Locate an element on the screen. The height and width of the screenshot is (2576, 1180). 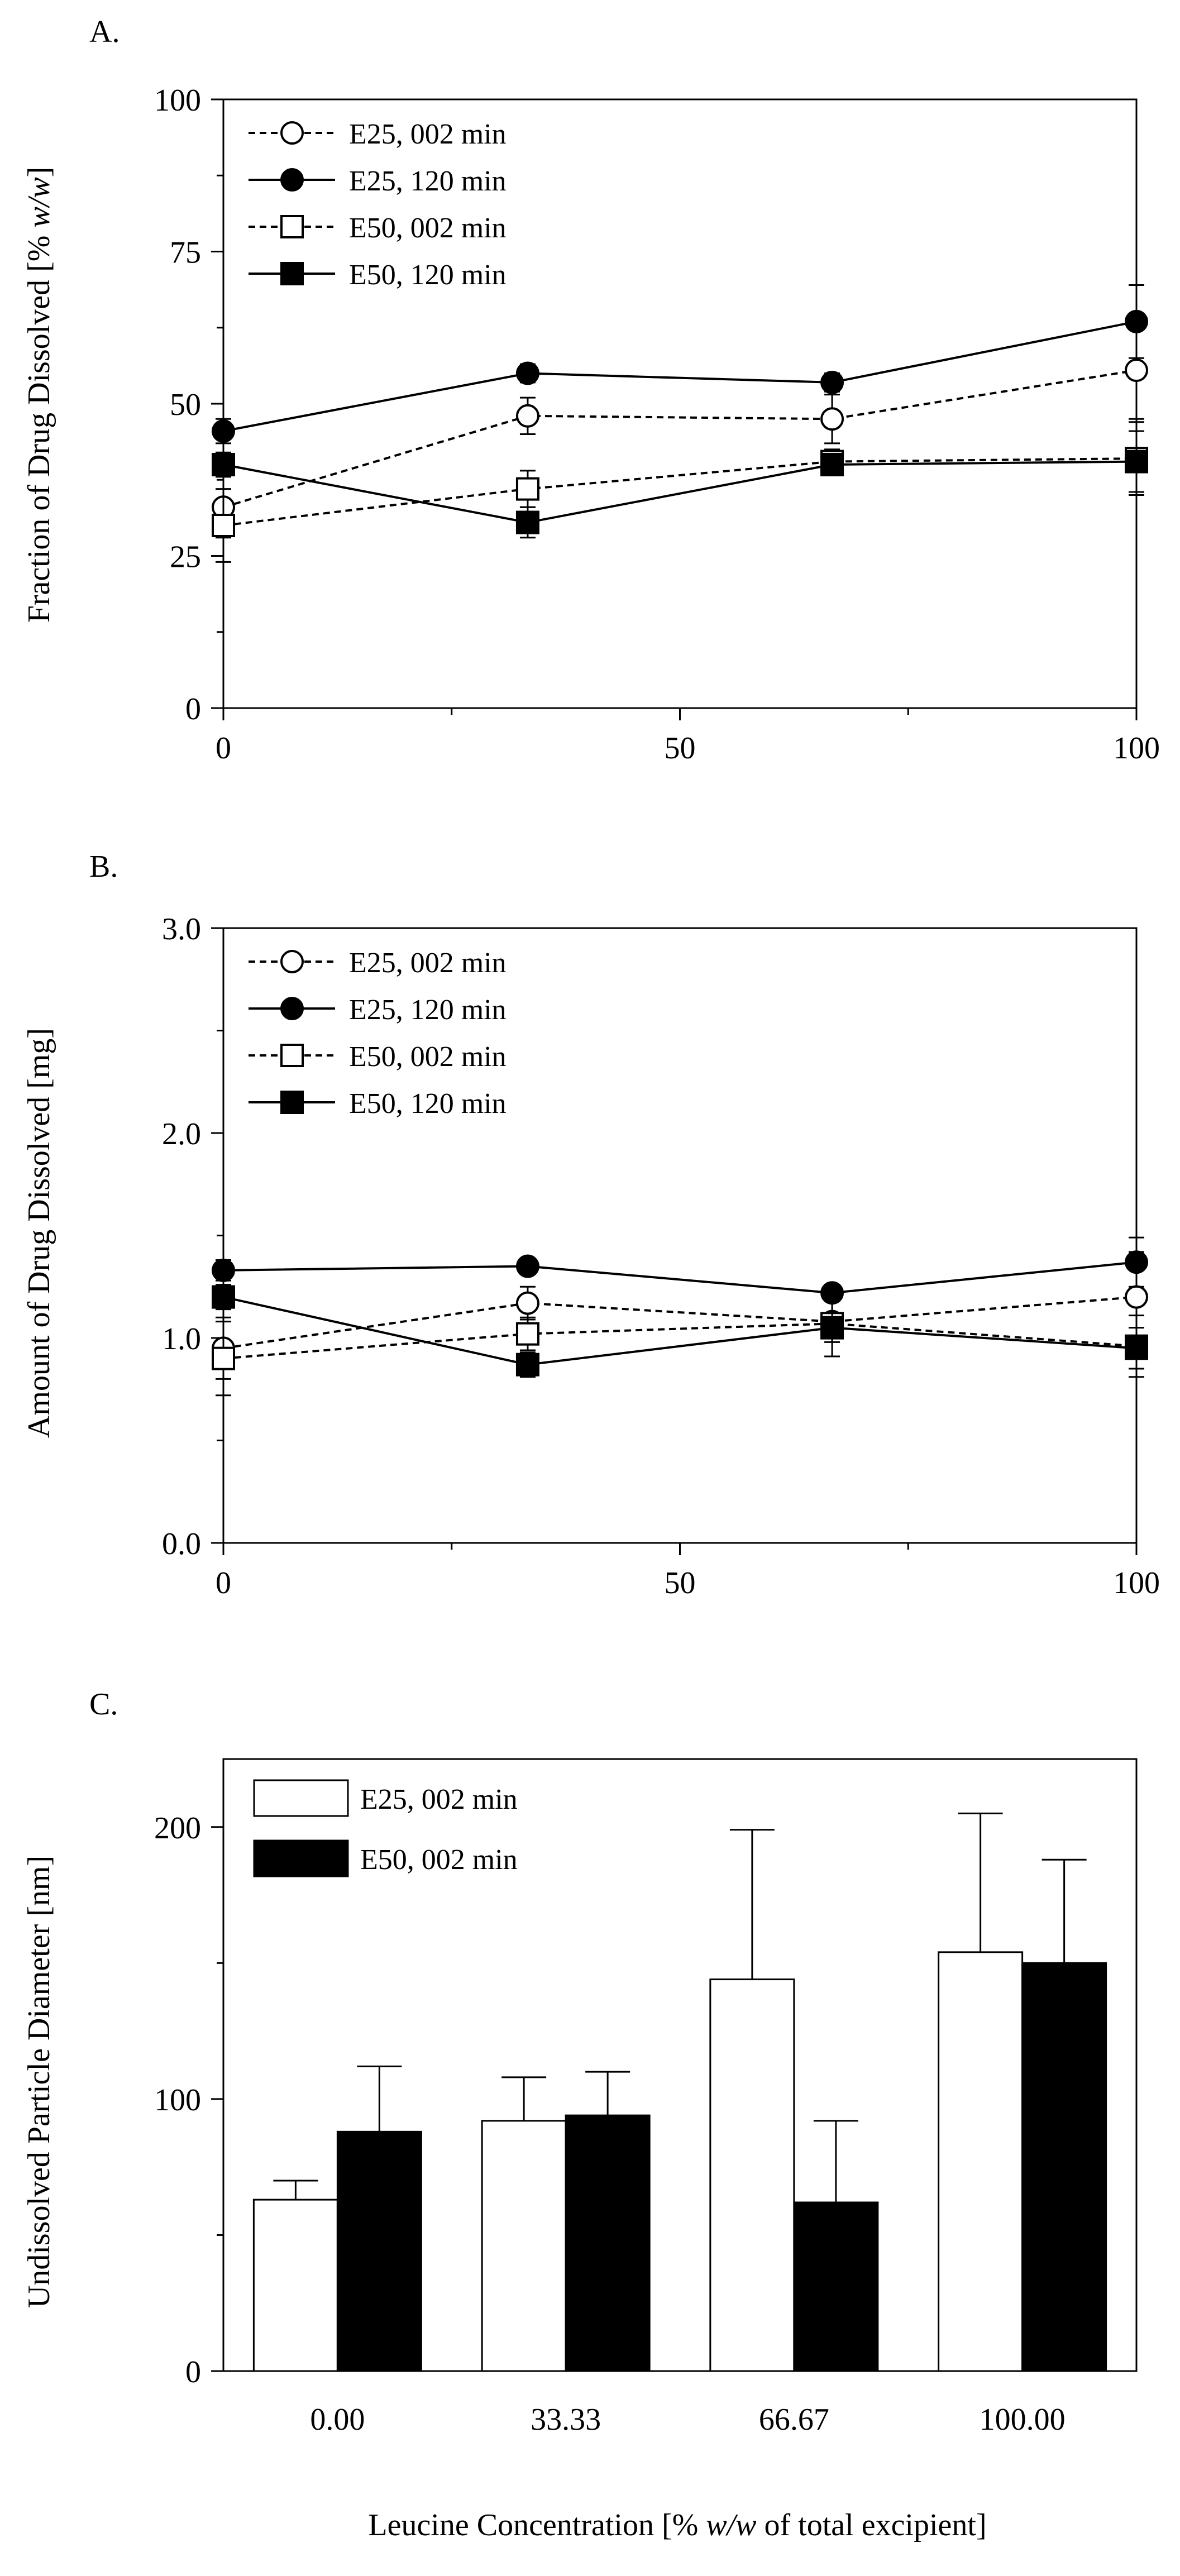
y-tick-label: 2.0 is located at coordinates (181, 1134).